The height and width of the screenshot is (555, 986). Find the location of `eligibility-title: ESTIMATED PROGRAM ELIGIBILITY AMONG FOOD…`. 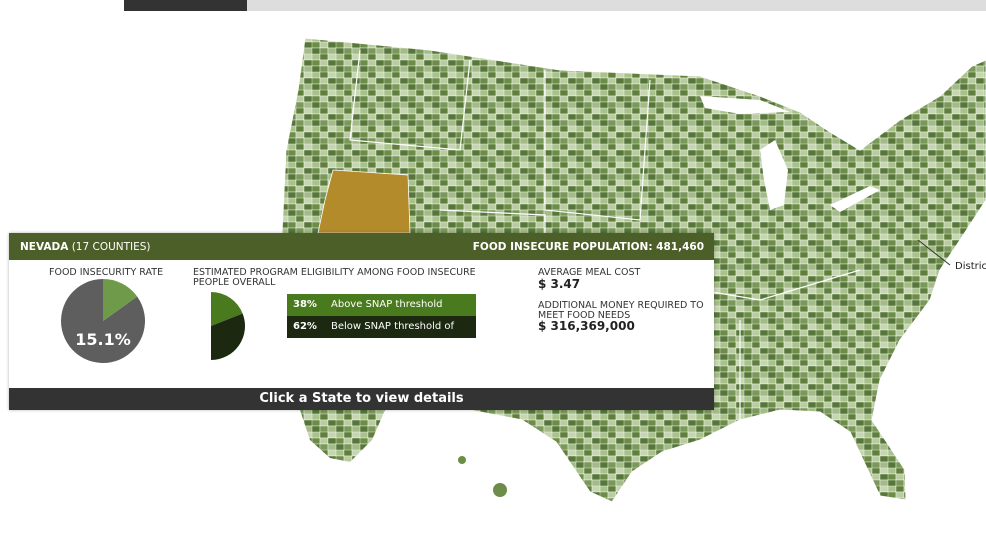

eligibility-title: ESTIMATED PROGRAM ELIGIBILITY AMONG FOOD… is located at coordinates (334, 277).